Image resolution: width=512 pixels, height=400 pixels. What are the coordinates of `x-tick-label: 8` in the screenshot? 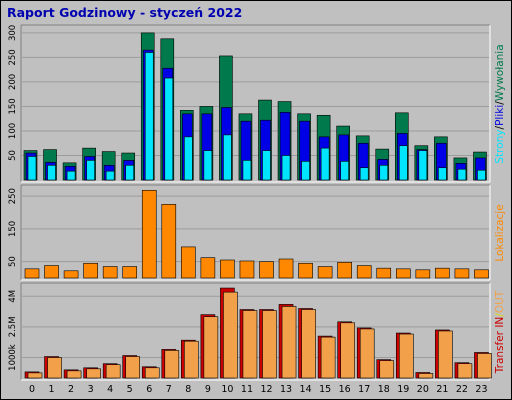 It's located at (188, 389).